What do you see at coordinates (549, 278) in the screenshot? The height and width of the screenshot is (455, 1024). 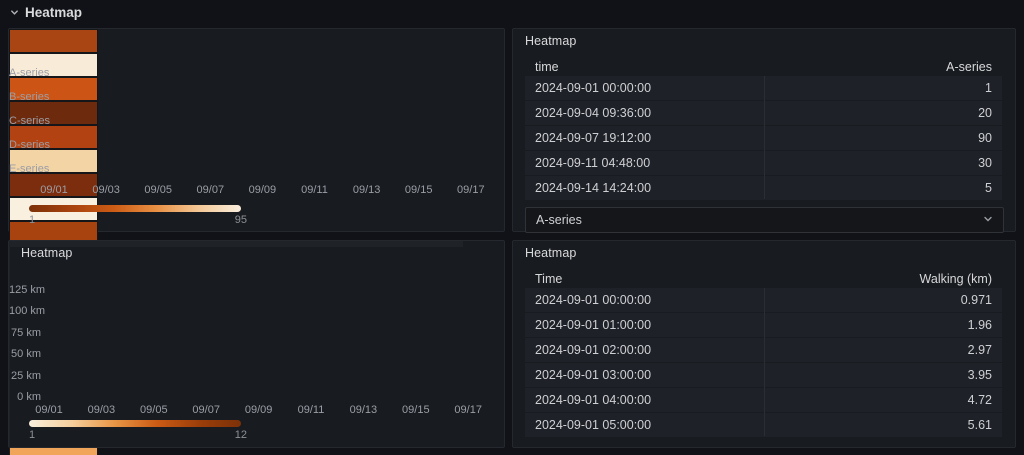 I see `column-header-time: Time` at bounding box center [549, 278].